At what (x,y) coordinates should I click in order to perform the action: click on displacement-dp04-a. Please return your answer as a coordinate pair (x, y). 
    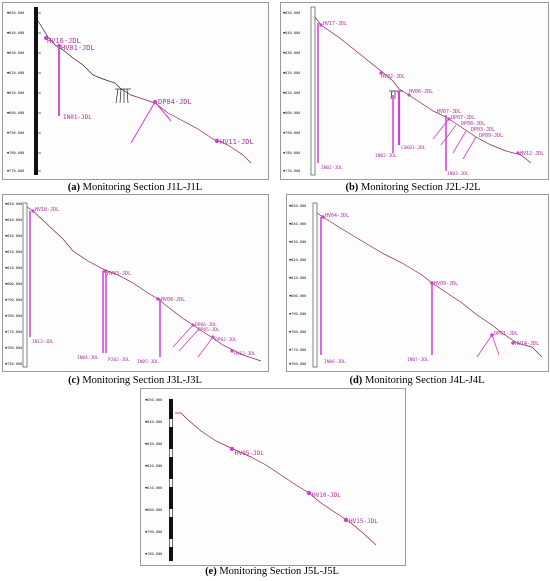
    Looking at the image, I should click on (143, 122).